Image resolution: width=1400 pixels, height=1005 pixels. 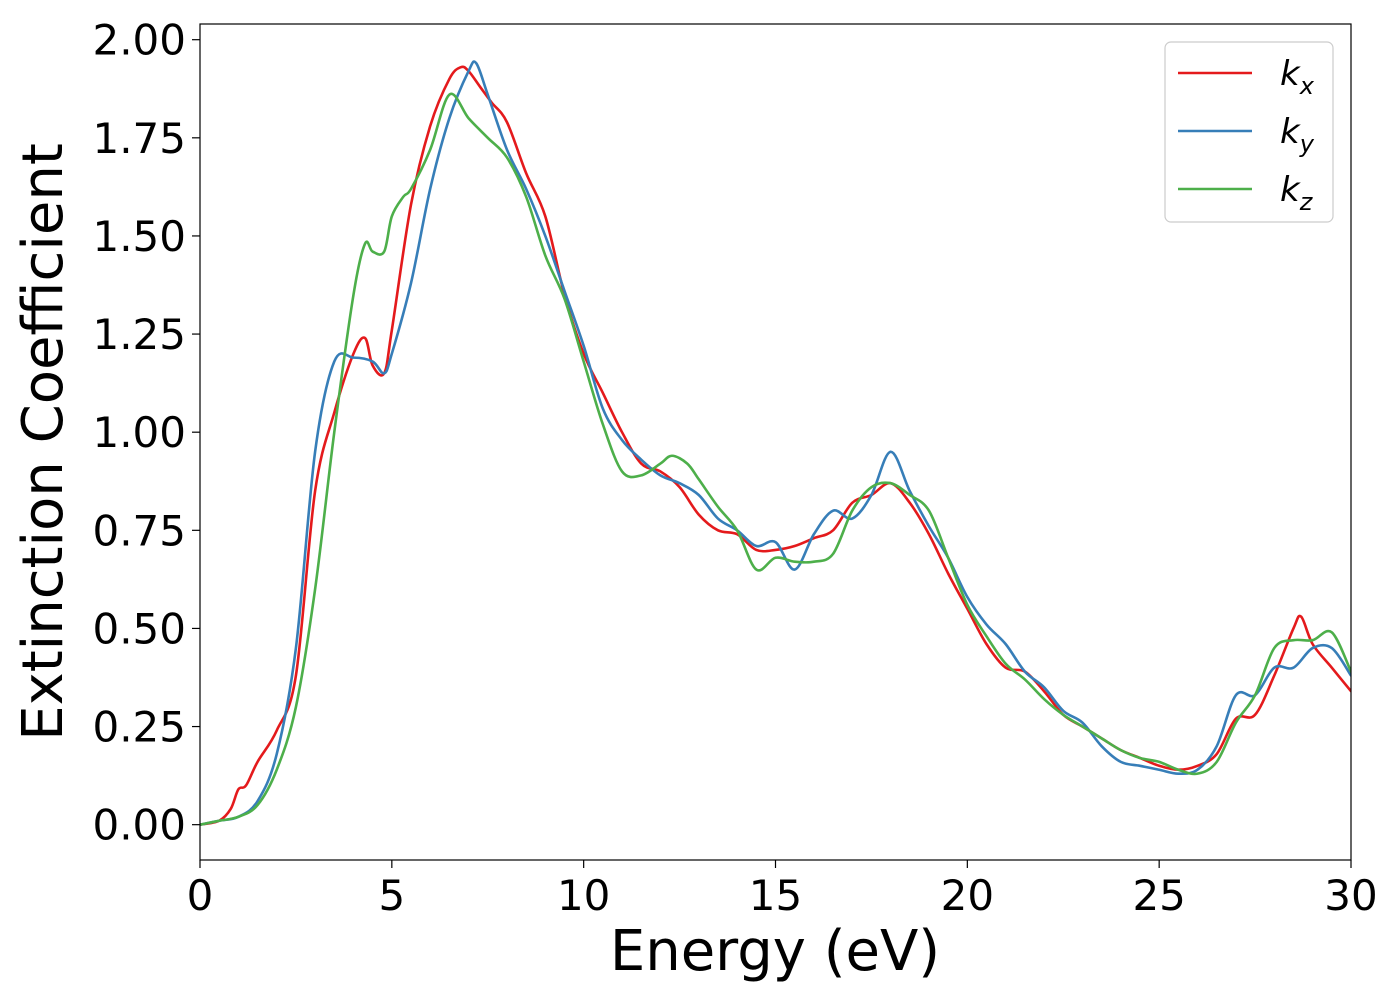 I want to click on y-axis-title: Extinction Coefficient, so click(x=43, y=442).